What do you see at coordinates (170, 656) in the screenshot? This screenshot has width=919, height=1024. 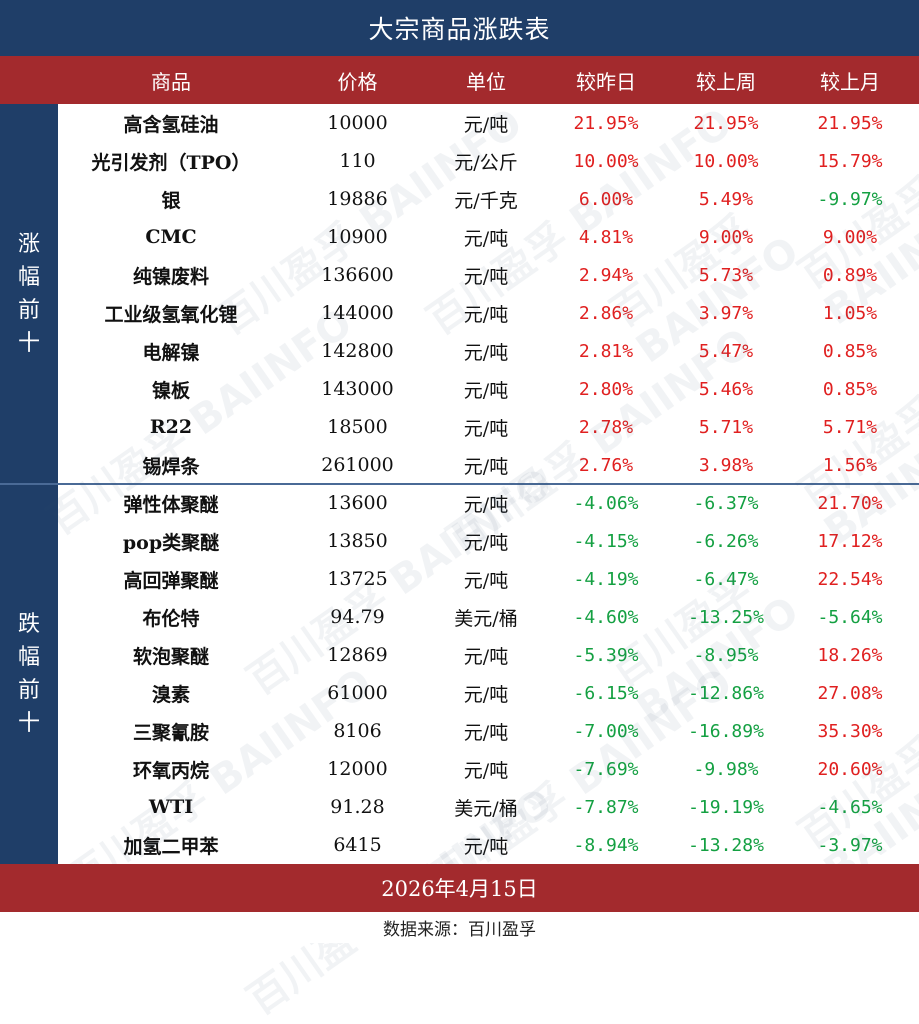 I see `commodity-name: 软泡聚醚` at bounding box center [170, 656].